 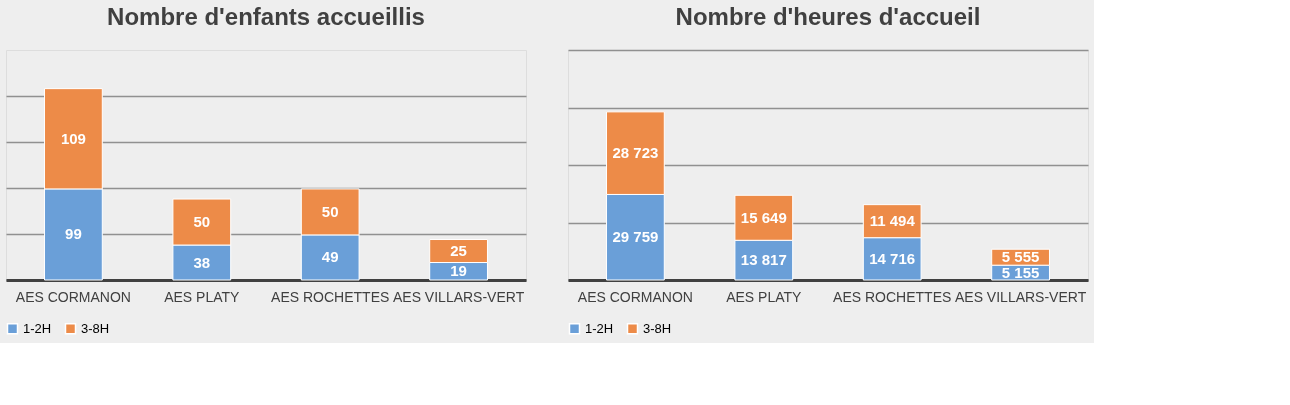 What do you see at coordinates (1020, 272) in the screenshot?
I see `data-label: 5 155` at bounding box center [1020, 272].